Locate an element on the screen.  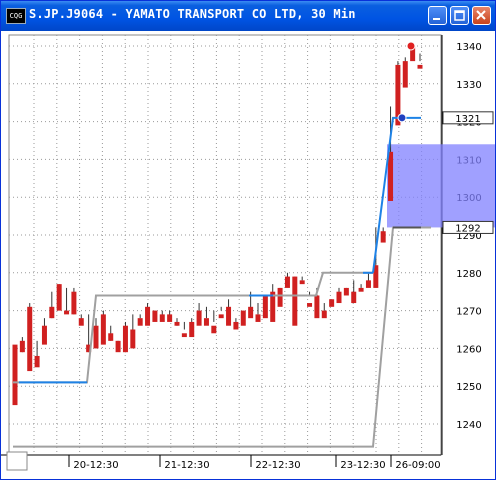
x-tick-label: 23-12:30 is located at coordinates (362, 465).